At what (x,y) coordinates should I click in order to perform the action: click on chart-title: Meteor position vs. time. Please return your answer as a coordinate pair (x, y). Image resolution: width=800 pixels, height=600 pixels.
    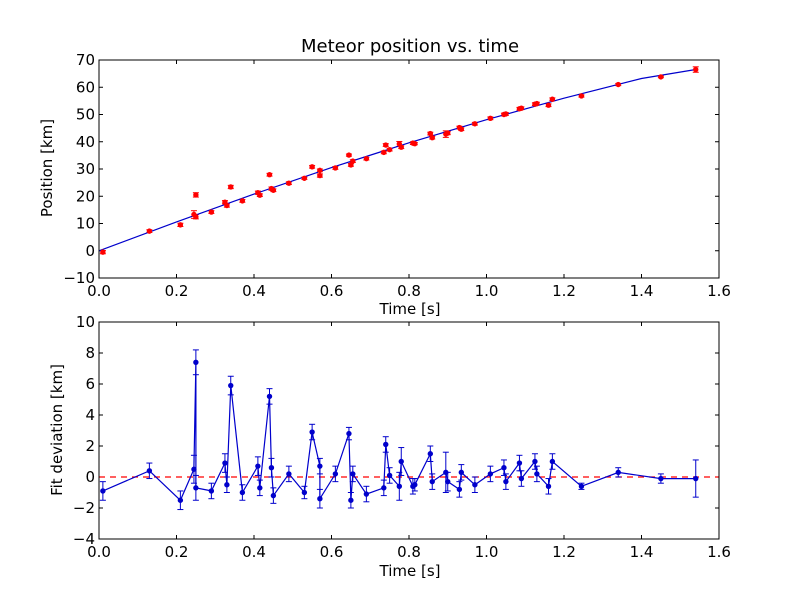
    Looking at the image, I should click on (410, 46).